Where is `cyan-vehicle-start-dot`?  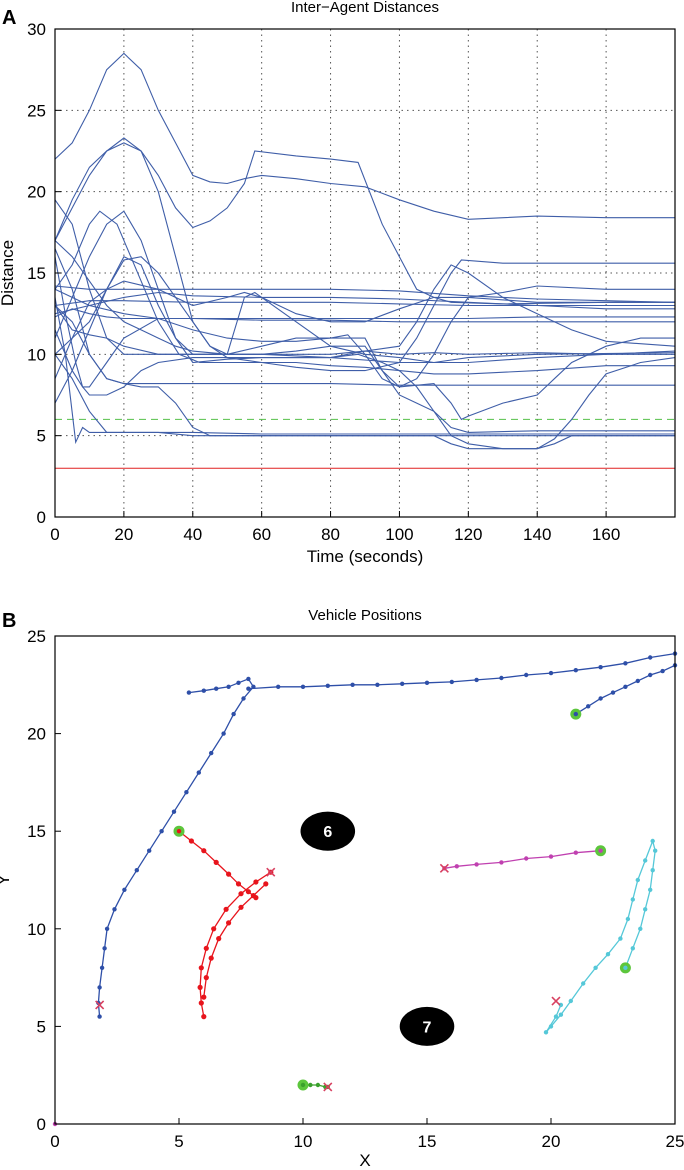
cyan-vehicle-start-dot is located at coordinates (625, 968).